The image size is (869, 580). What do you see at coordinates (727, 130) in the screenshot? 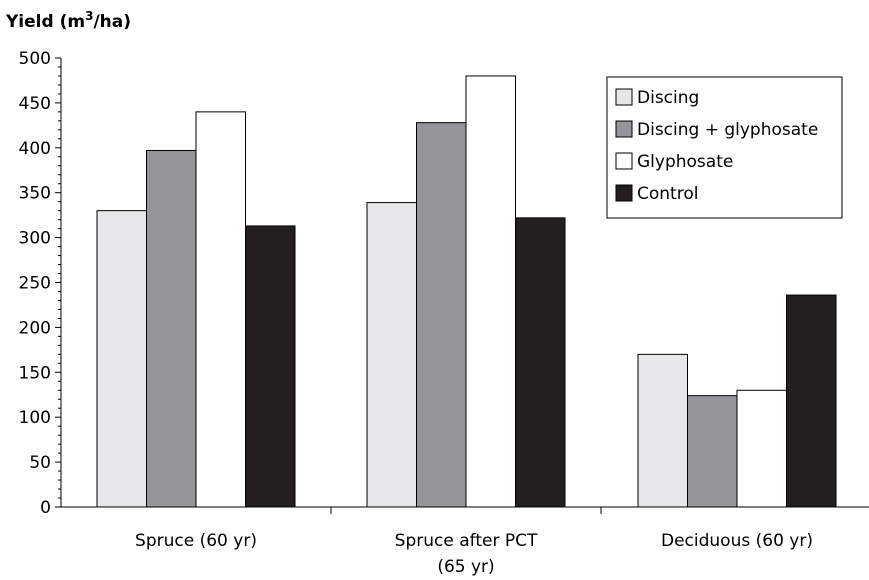
I see `legend-label: Discing + glyphosate` at bounding box center [727, 130].